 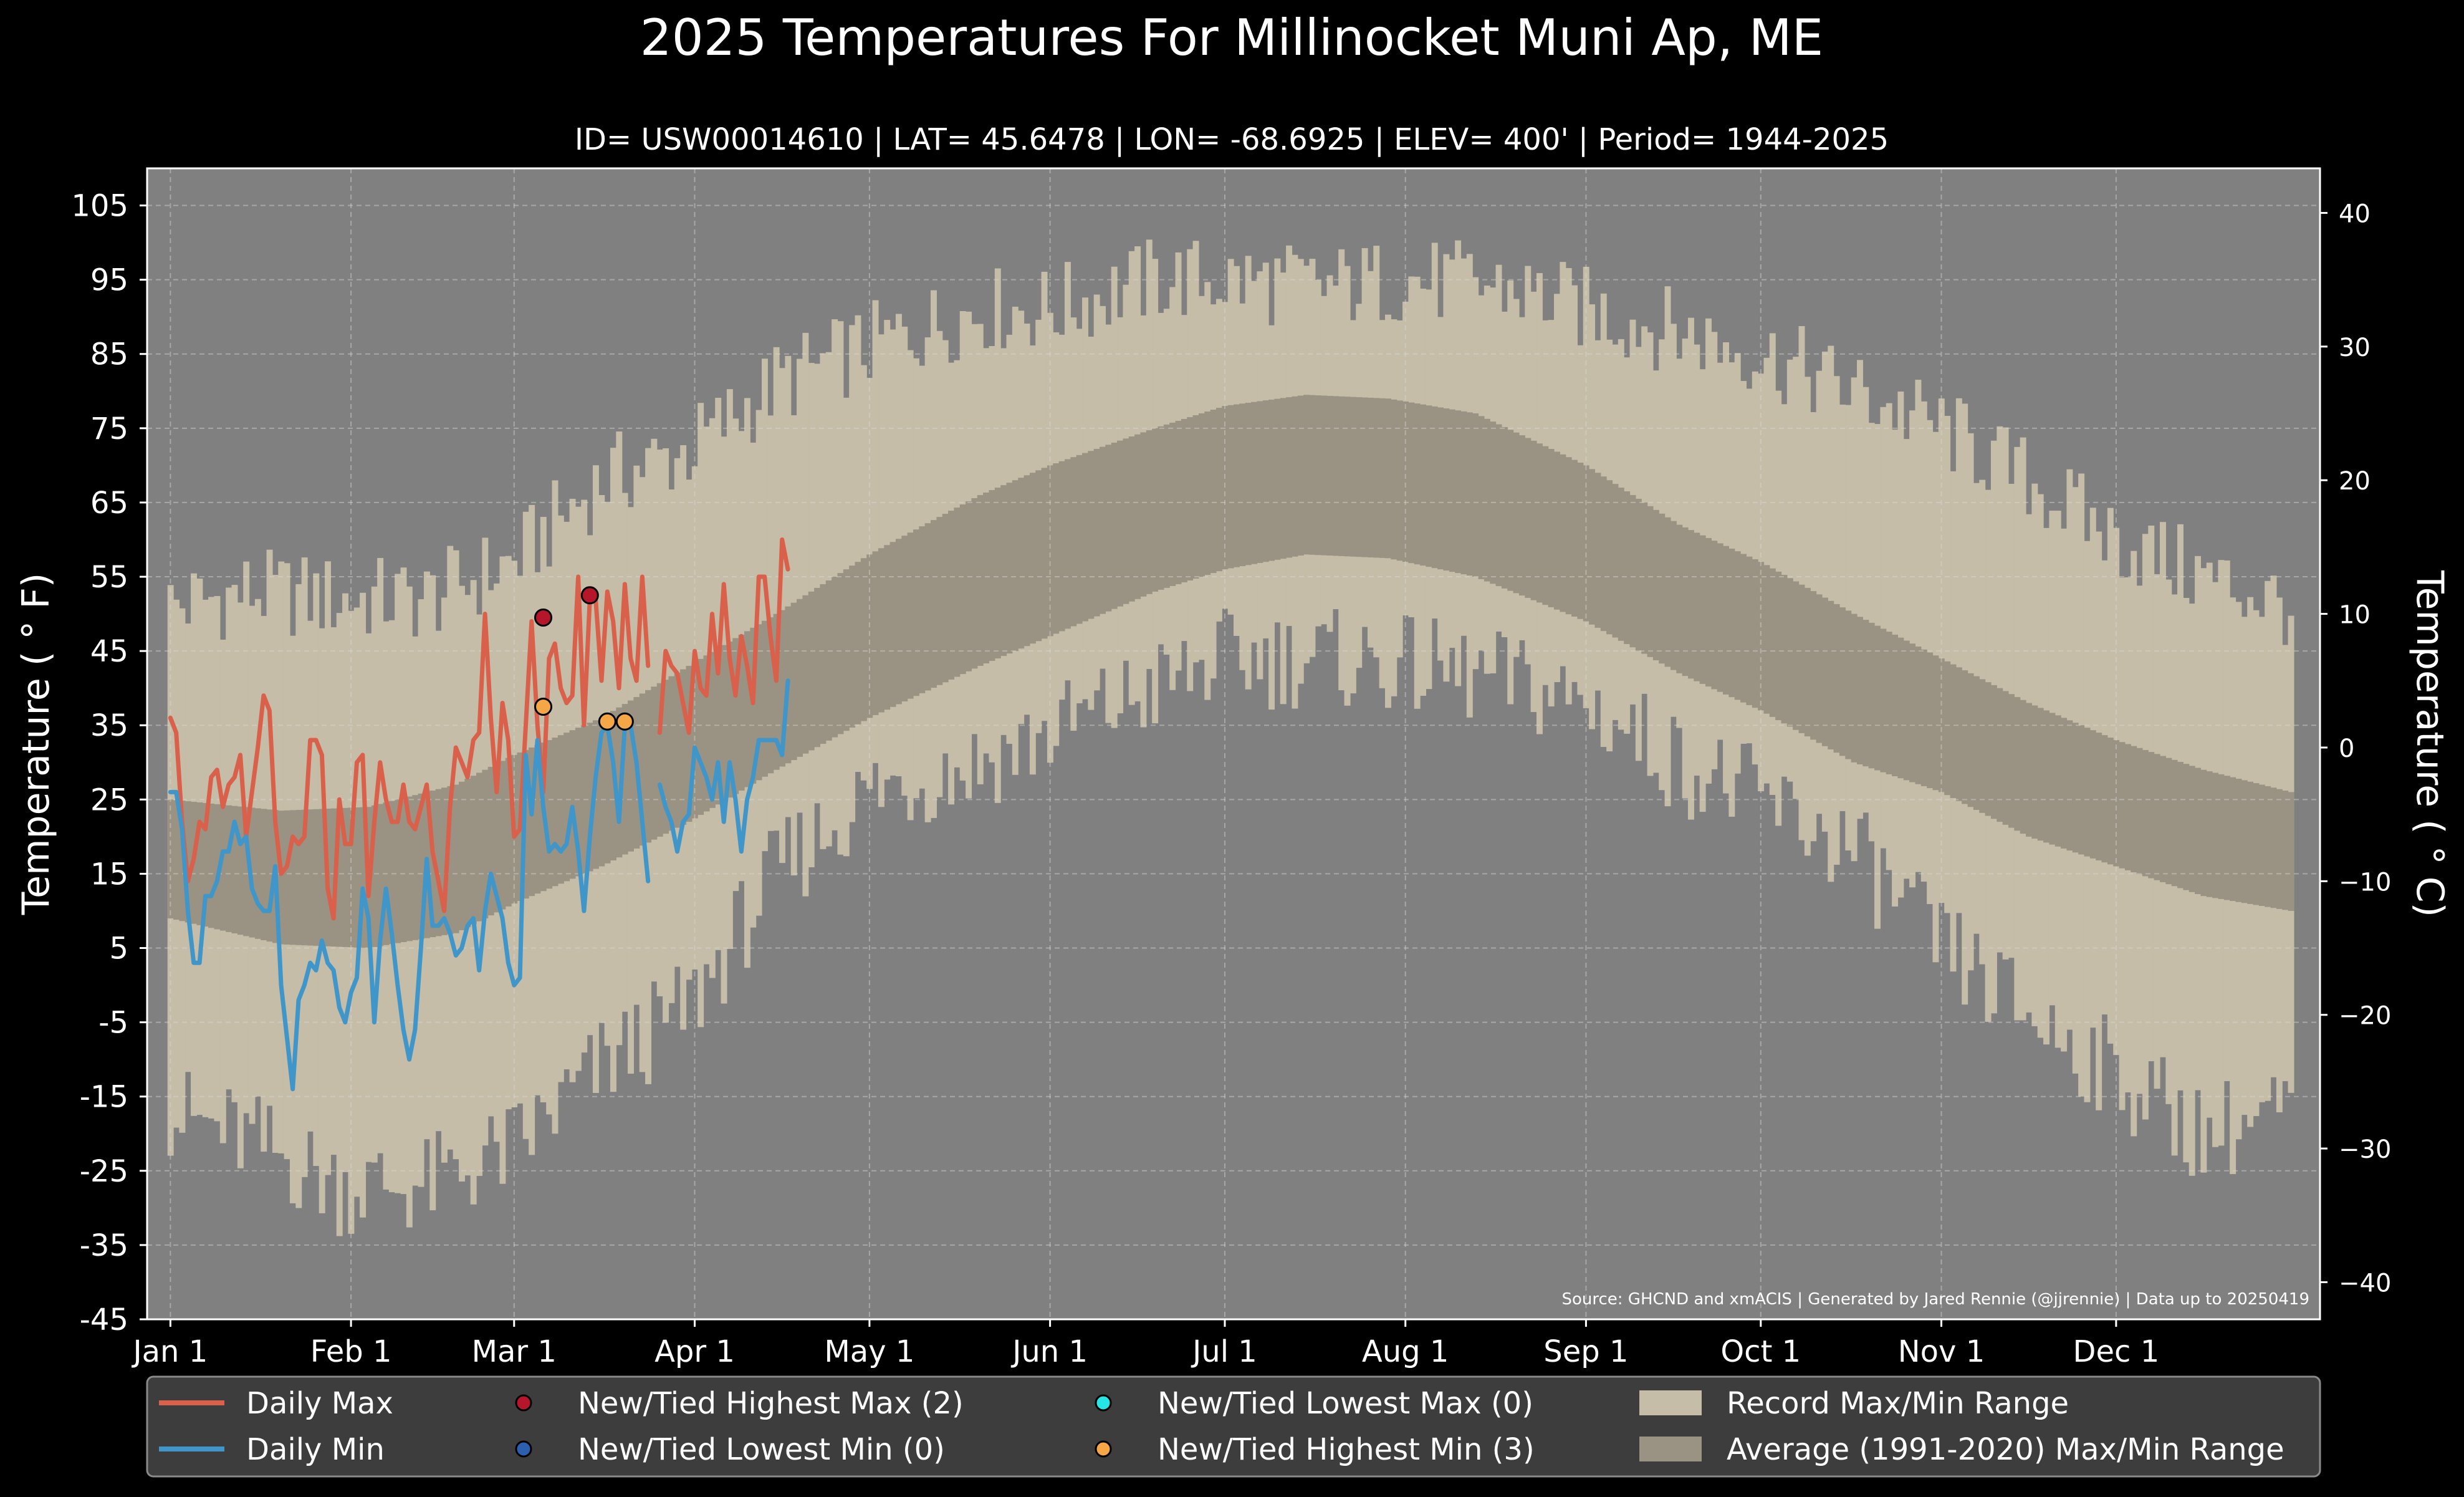 I want to click on y-tick-label-left: -45, so click(x=104, y=1319).